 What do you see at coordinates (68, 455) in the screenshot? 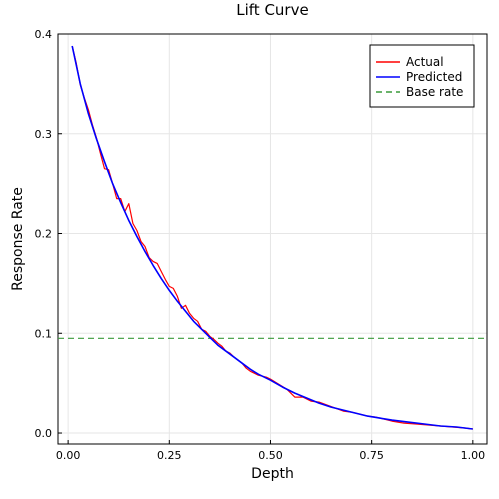
I see `x-tick-label: 0.00` at bounding box center [68, 455].